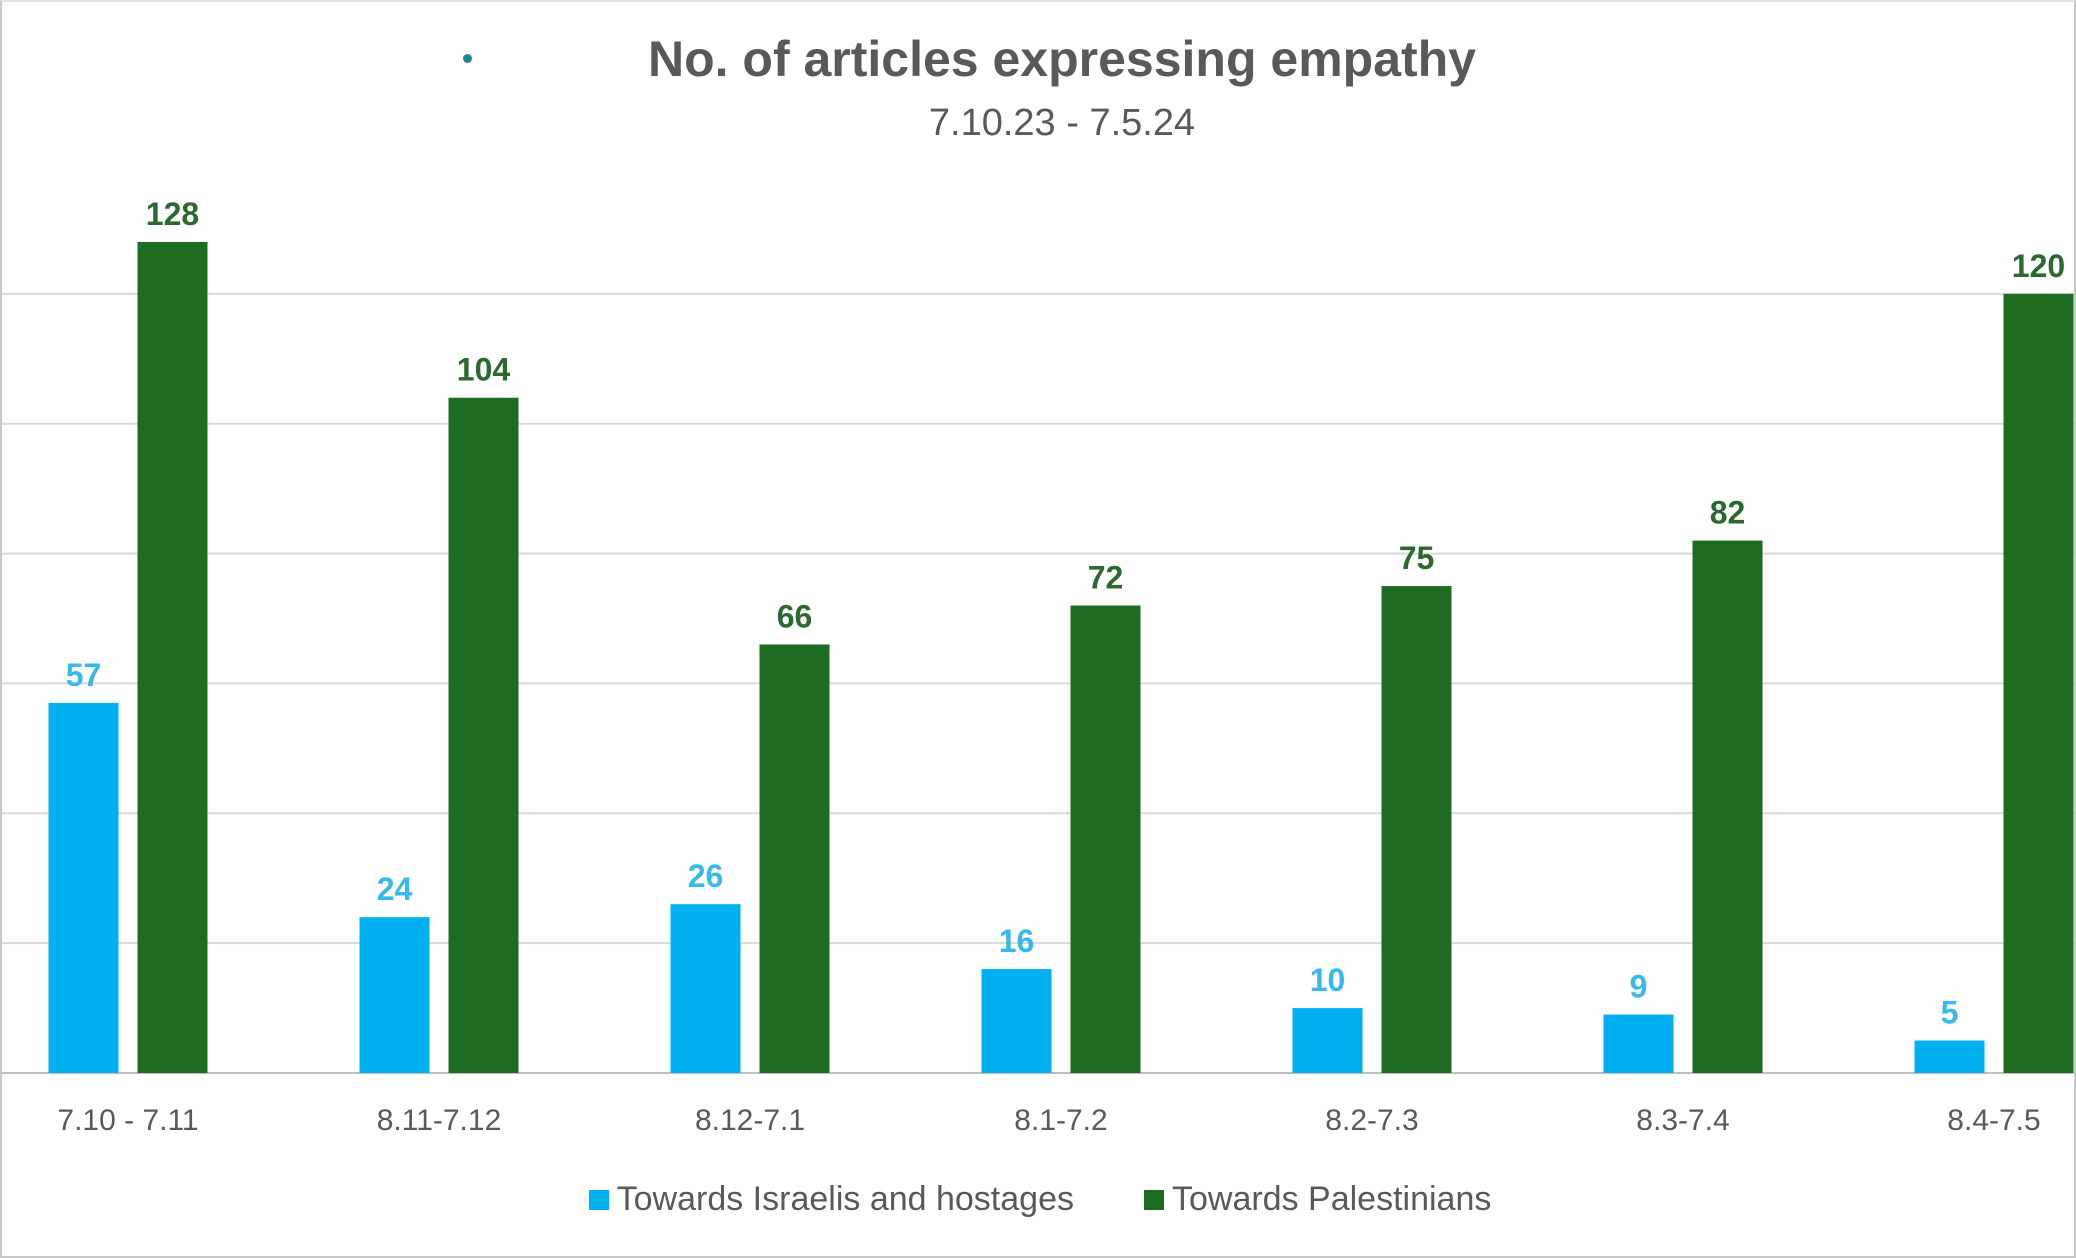 The image size is (2076, 1258). I want to click on data-label-israelis: 16, so click(1017, 941).